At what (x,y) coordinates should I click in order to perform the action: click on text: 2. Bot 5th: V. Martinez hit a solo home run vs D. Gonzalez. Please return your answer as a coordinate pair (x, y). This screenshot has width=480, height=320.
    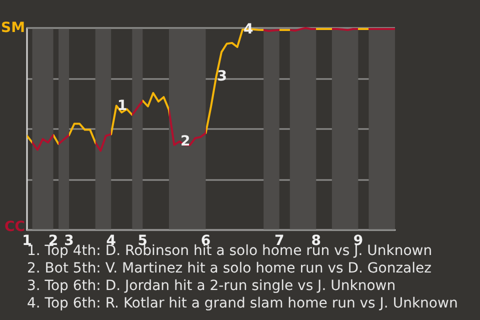
    Looking at the image, I should click on (229, 268).